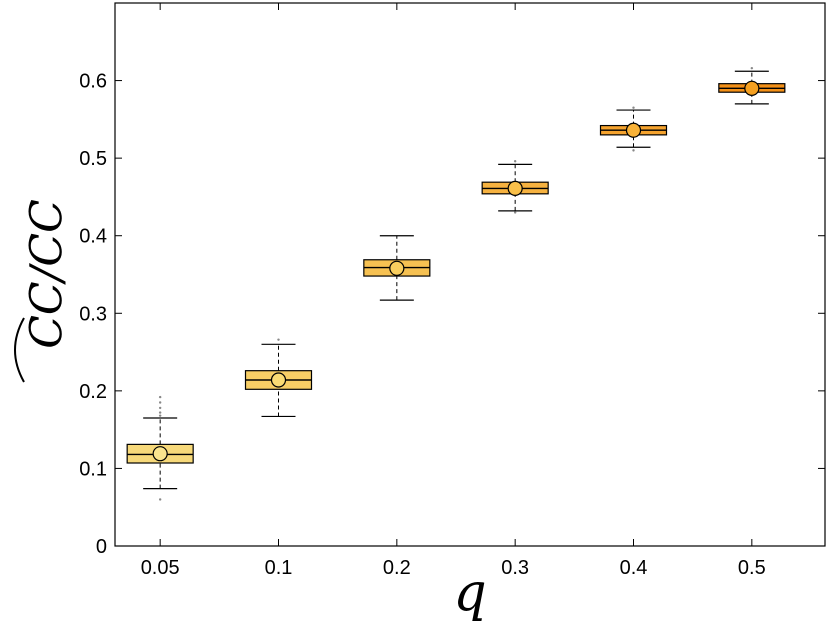 The height and width of the screenshot is (621, 831). I want to click on box-0.3, so click(515, 187).